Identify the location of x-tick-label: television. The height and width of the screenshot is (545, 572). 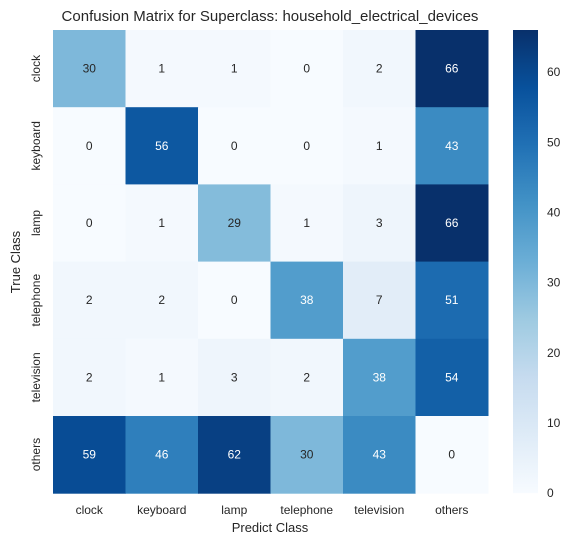
(379, 510).